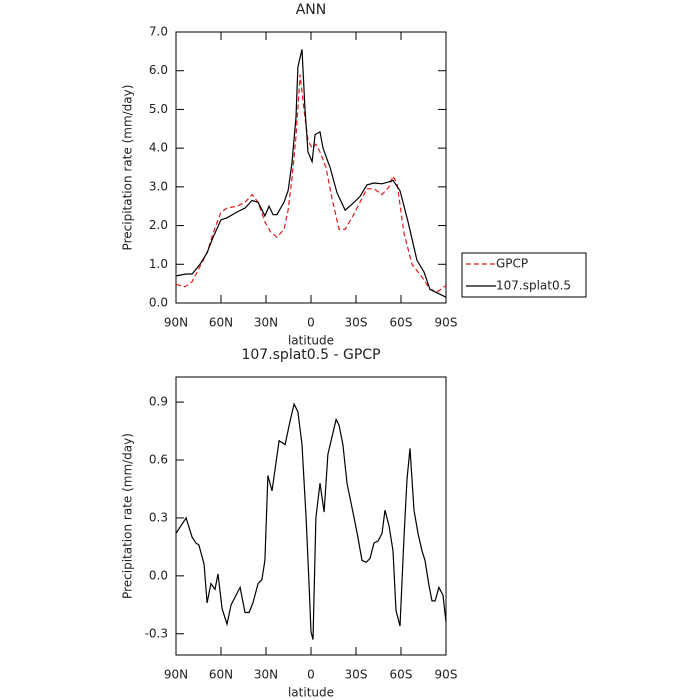 The image size is (700, 700). What do you see at coordinates (158, 225) in the screenshot?
I see `y-tick-label: 2.0` at bounding box center [158, 225].